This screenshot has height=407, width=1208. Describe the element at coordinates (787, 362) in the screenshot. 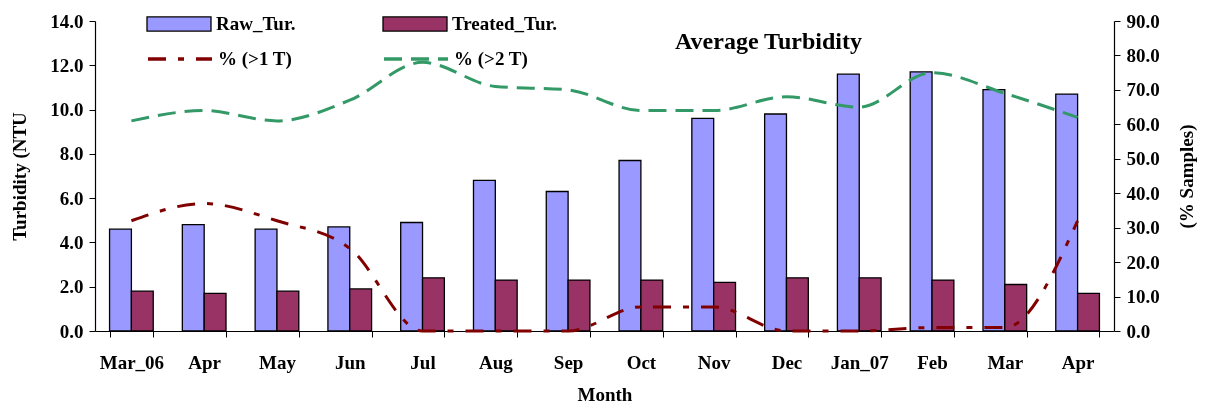

I see `x-tick-label: Dec` at that location.